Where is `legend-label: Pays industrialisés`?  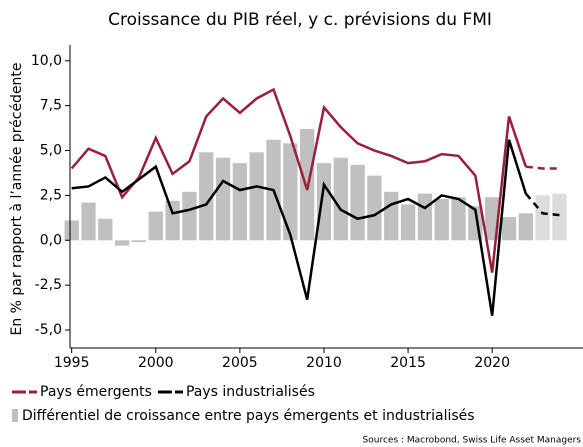
legend-label: Pays industrialisés is located at coordinates (250, 392).